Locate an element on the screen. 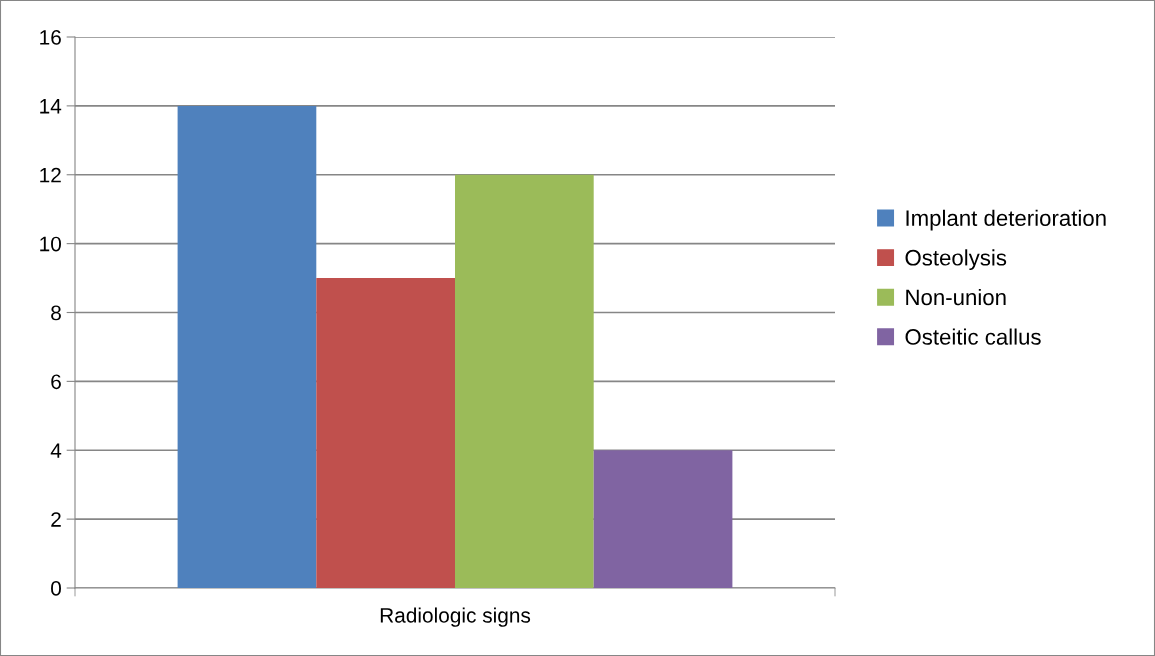  y-tick-label: 6 is located at coordinates (56, 382).